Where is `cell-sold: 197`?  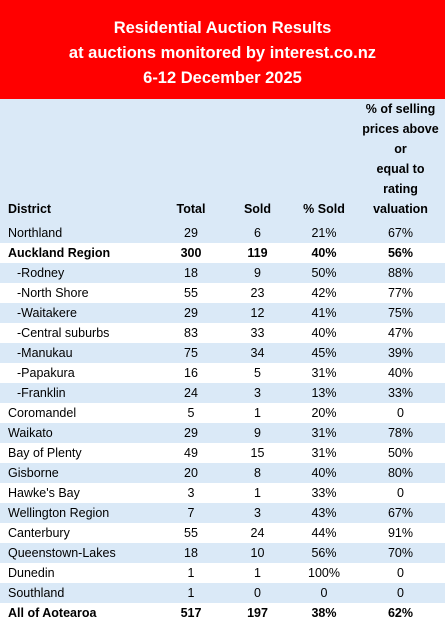
cell-sold: 197 is located at coordinates (257, 613).